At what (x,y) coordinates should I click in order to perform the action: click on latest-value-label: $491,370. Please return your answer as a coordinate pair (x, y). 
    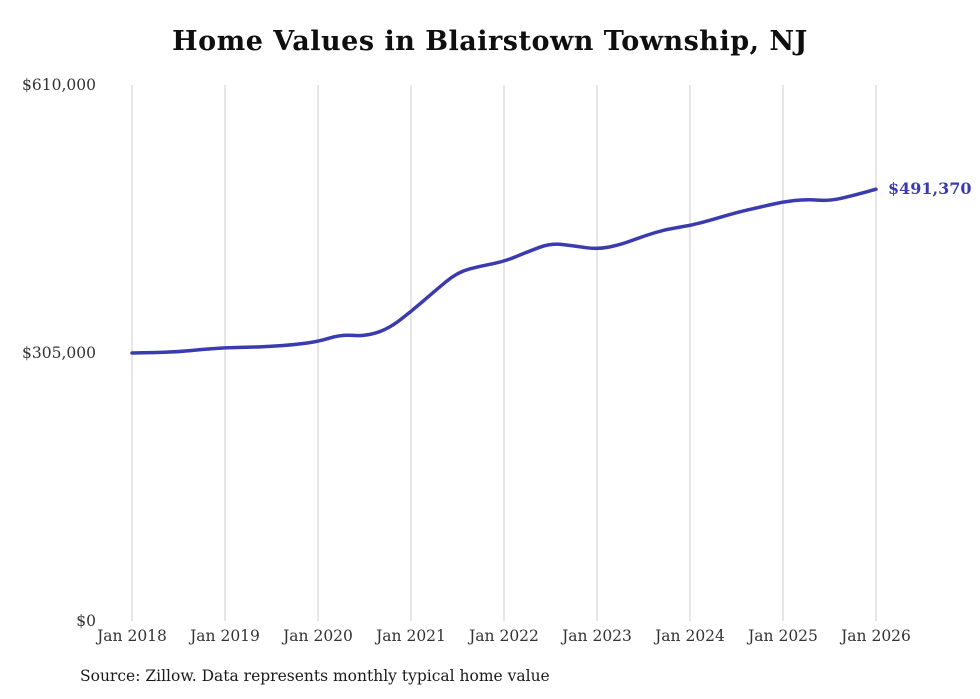
    Looking at the image, I should click on (930, 189).